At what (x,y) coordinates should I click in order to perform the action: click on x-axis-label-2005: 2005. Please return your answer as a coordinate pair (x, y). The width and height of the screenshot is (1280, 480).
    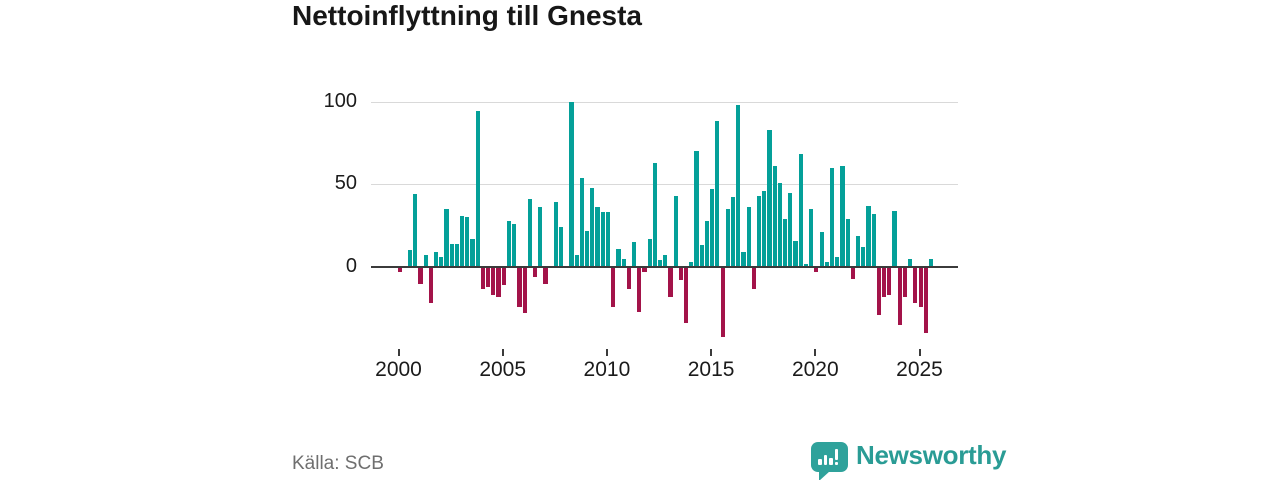
    Looking at the image, I should click on (503, 369).